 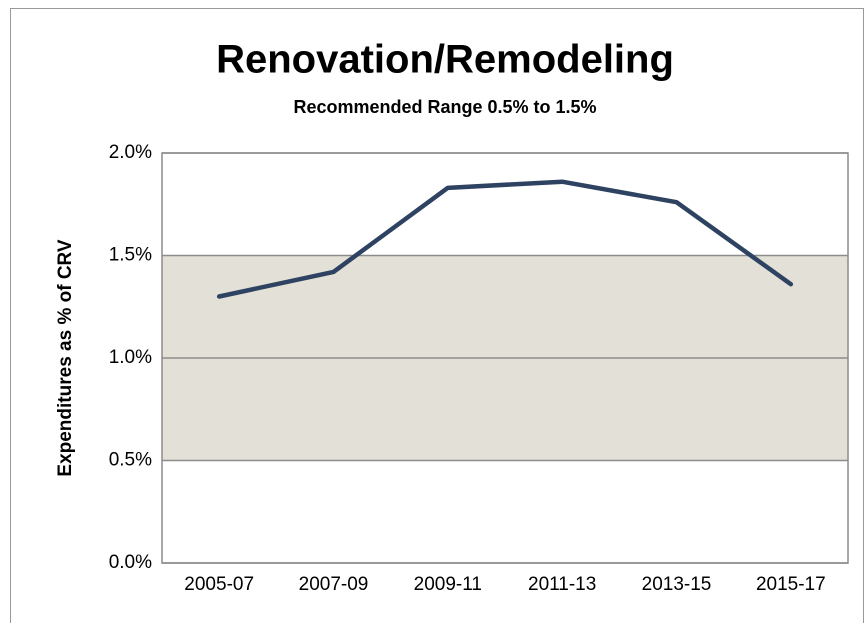 I want to click on chart-subtitle: Recommended Range 0.5% to 1.5%, so click(x=444, y=107).